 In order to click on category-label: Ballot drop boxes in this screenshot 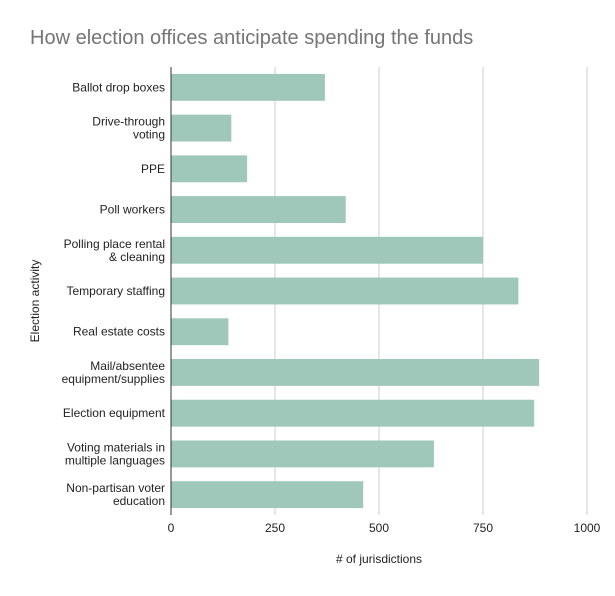, I will do `click(118, 87)`.